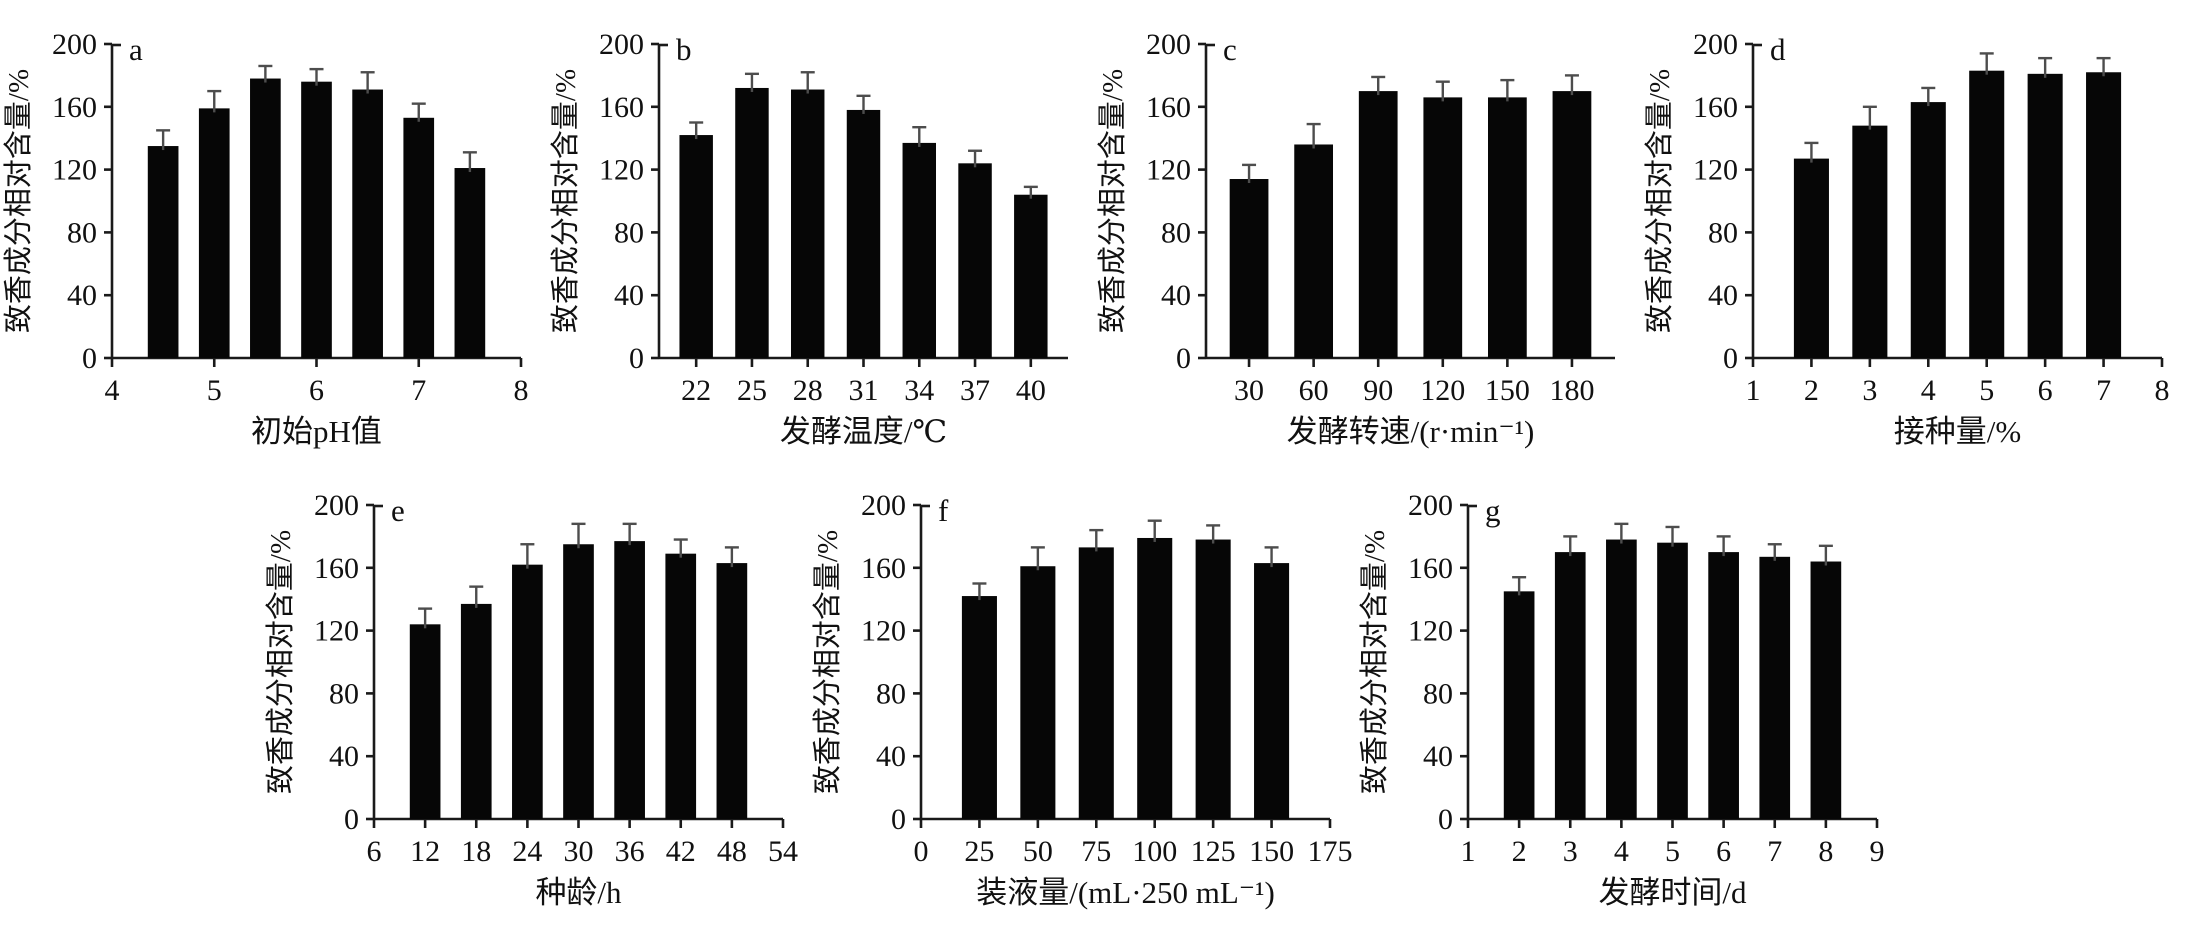 Image resolution: width=2188 pixels, height=947 pixels. I want to click on panel-letter: f, so click(943, 510).